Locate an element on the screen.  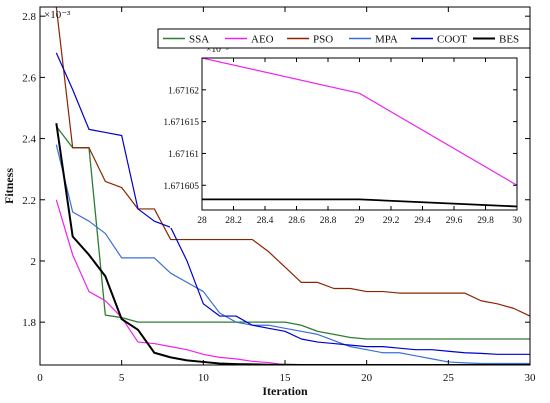
inset-x-tick-label: 28.8 is located at coordinates (328, 221).